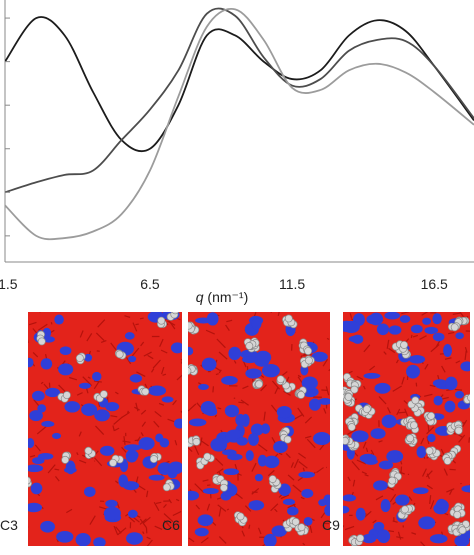  What do you see at coordinates (150, 284) in the screenshot?
I see `x-tick-label: 6.5` at bounding box center [150, 284].